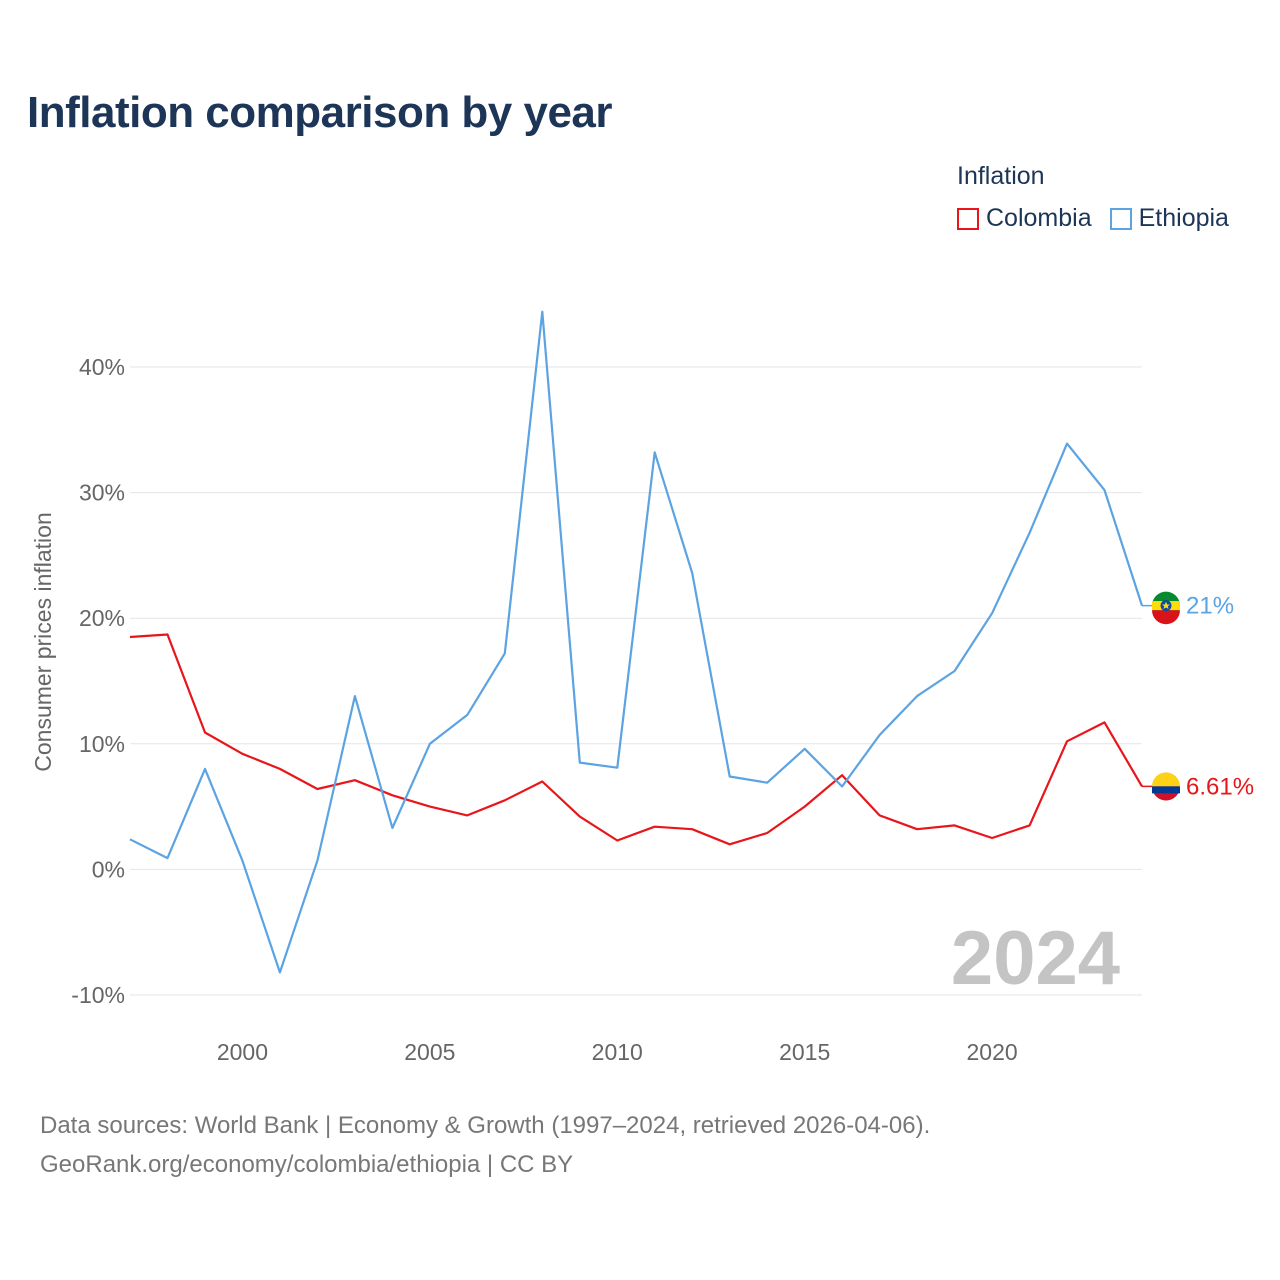  Describe the element at coordinates (1039, 218) in the screenshot. I see `legend-label-colombia: Colombia` at that location.